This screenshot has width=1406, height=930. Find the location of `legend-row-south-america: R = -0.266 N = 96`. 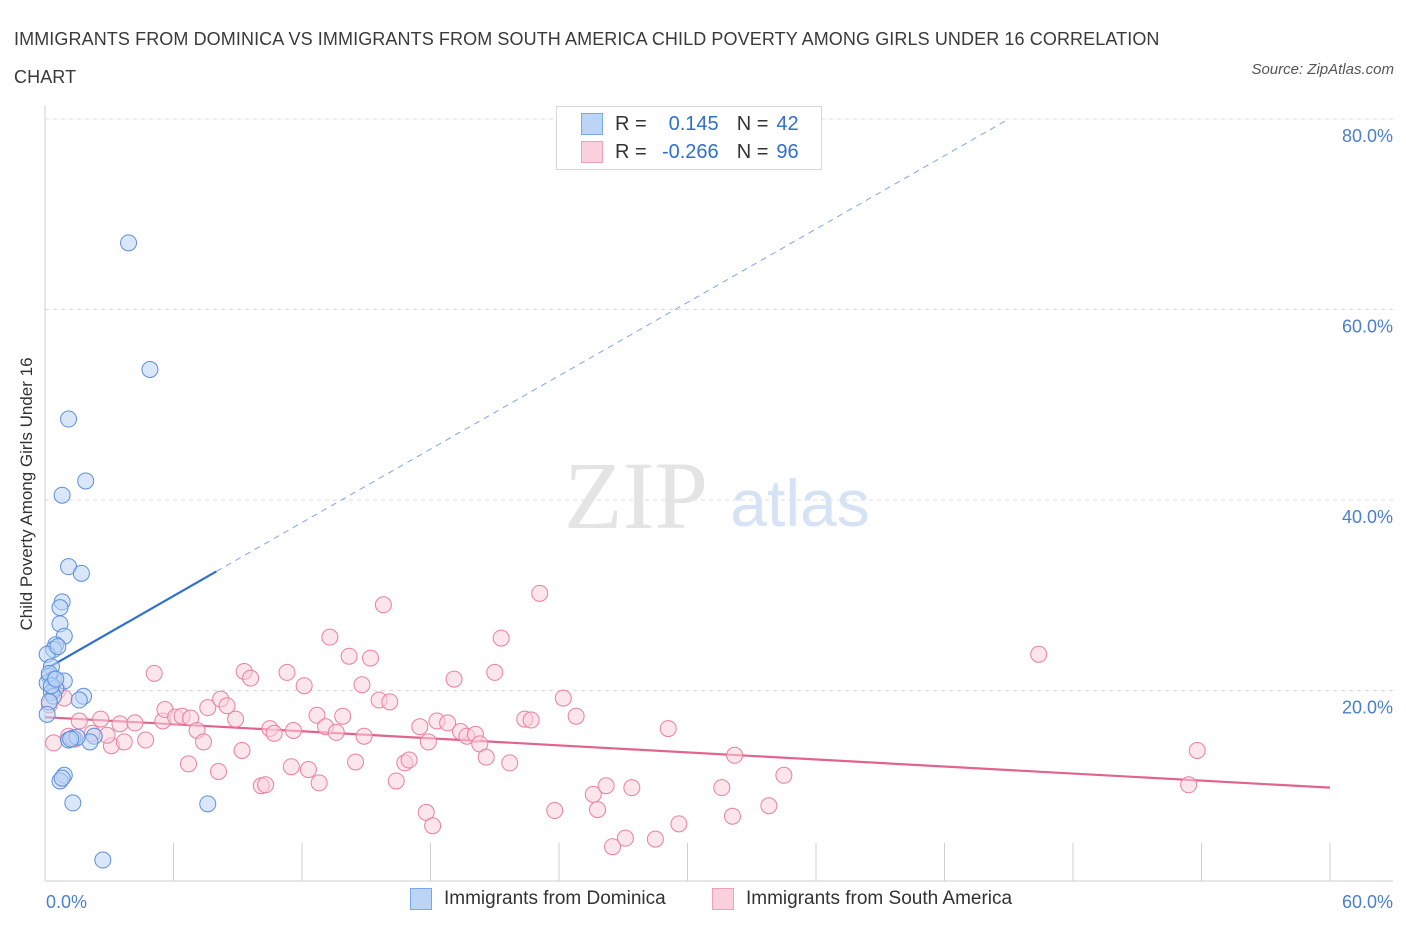

legend-row-south-america: R = -0.266 N = 96 is located at coordinates (690, 152).